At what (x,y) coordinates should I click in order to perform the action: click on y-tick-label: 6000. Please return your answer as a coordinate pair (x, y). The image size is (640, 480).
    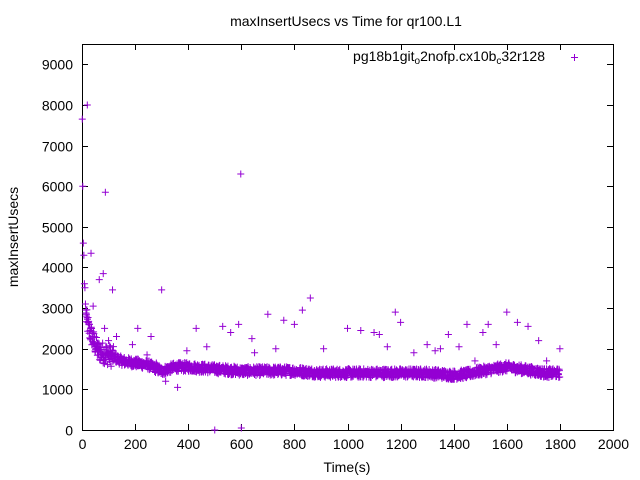
    Looking at the image, I should click on (57, 187).